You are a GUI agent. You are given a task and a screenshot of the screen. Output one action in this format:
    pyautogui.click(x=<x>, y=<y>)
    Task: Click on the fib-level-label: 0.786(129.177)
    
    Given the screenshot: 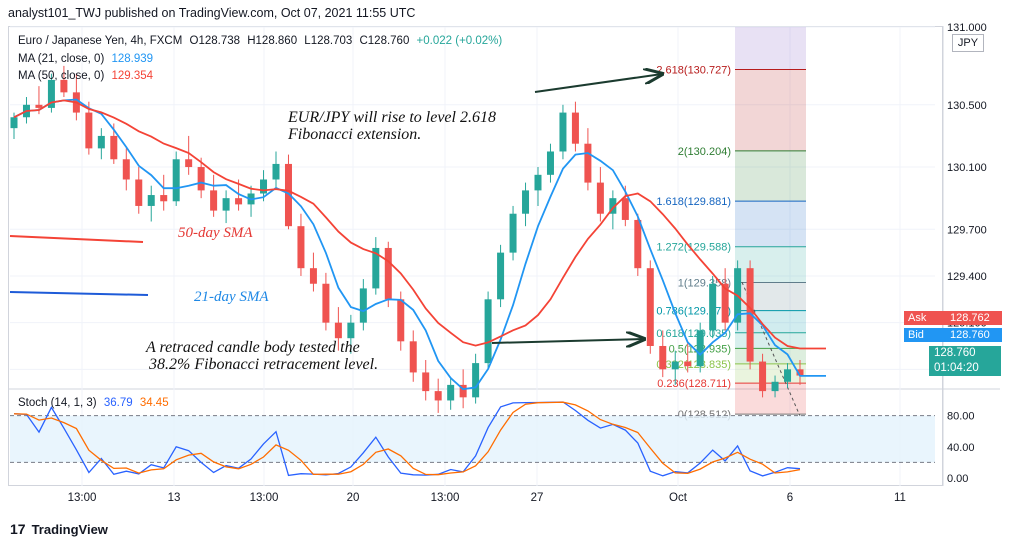 What is the action you would take?
    pyautogui.click(x=693, y=312)
    